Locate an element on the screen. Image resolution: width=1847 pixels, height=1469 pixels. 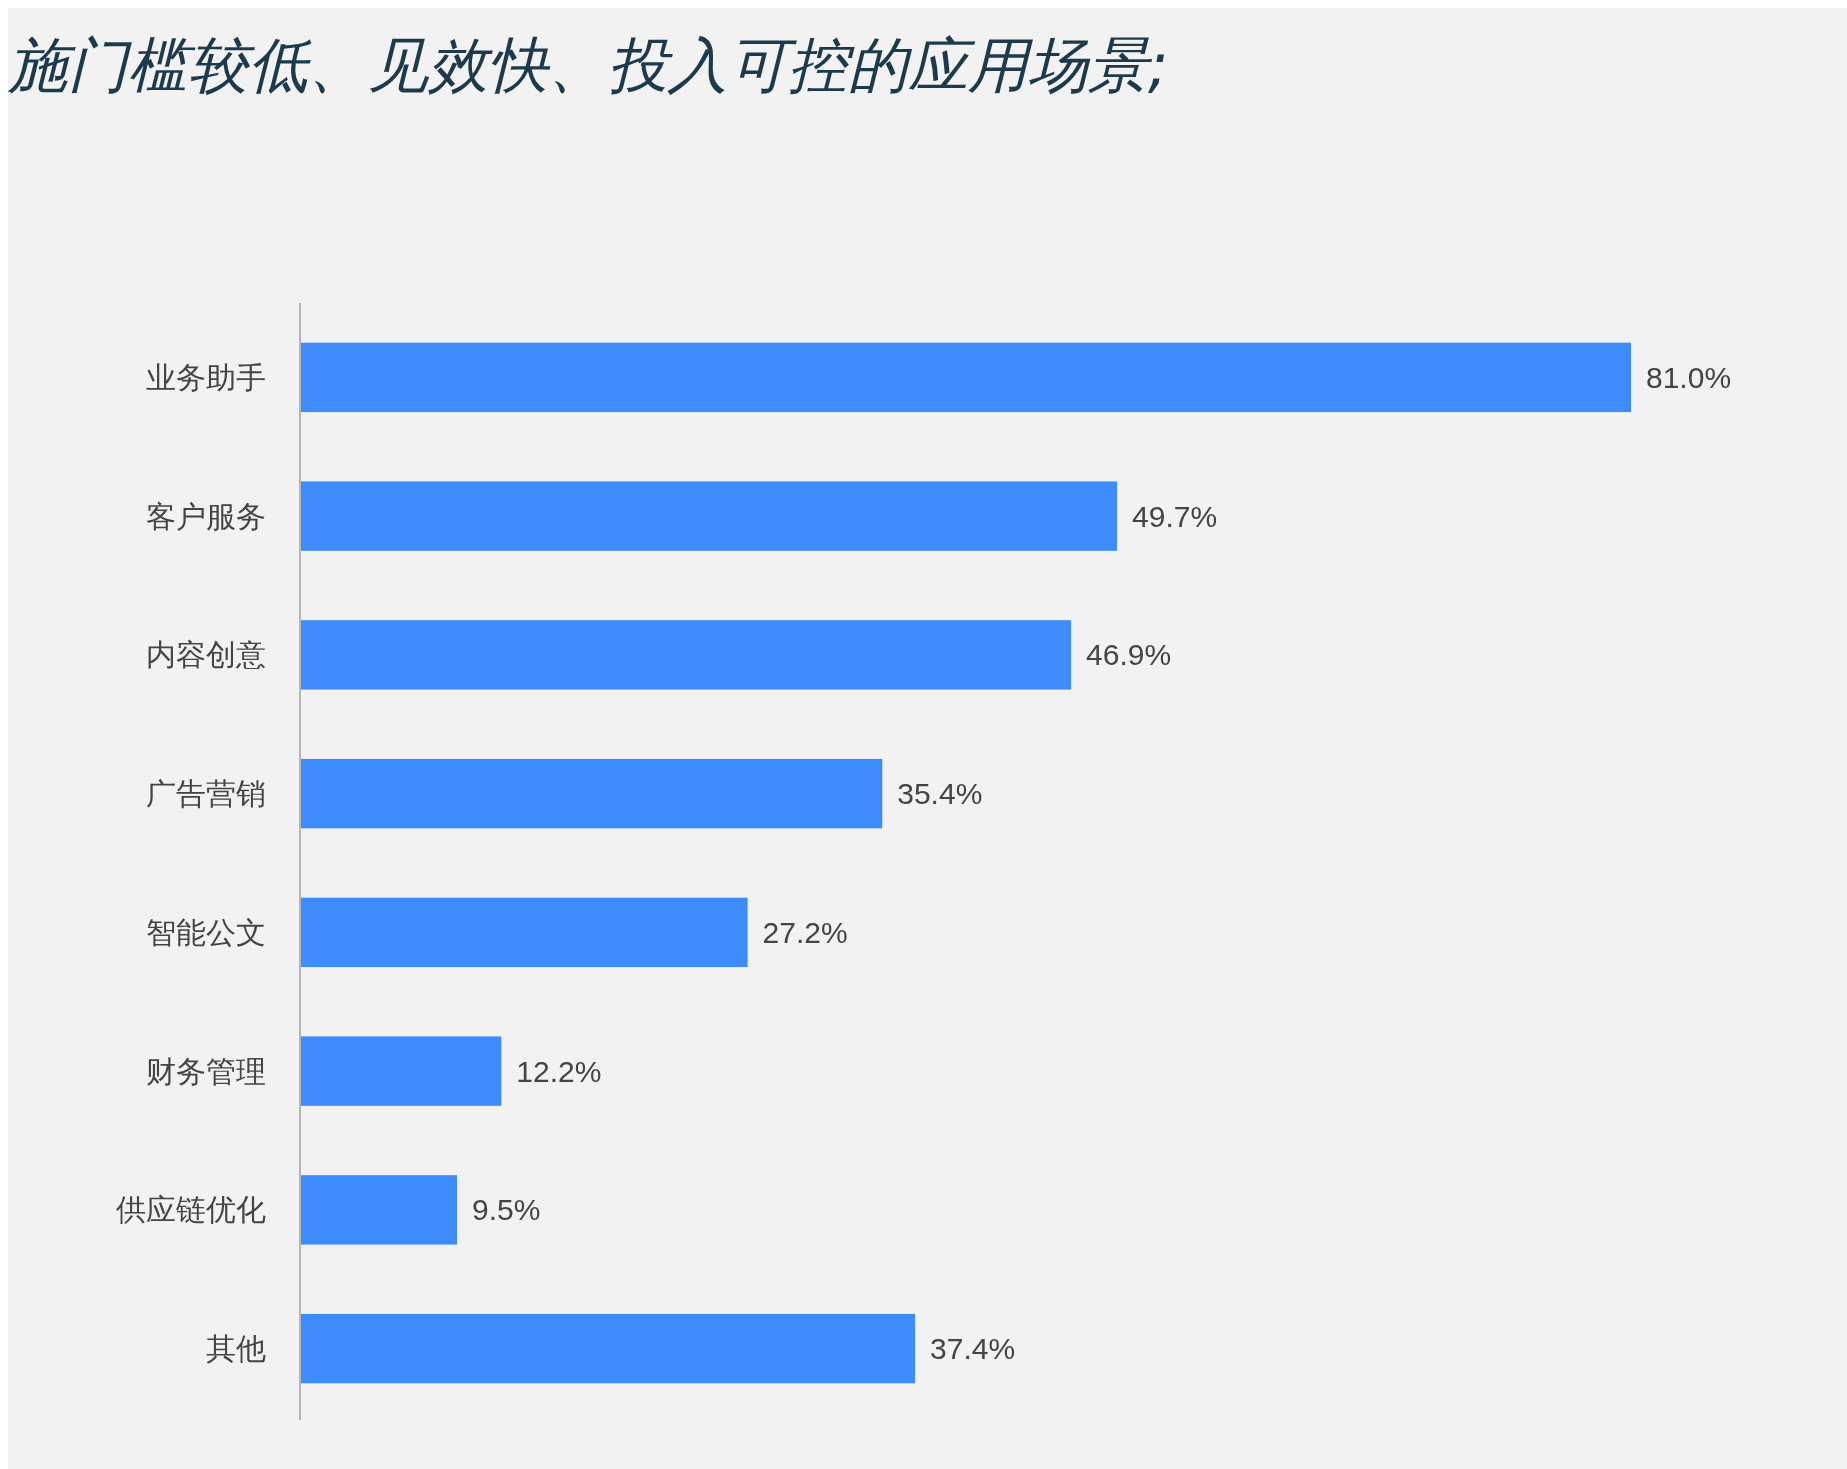
y-tick-label: 智能公文 is located at coordinates (206, 932).